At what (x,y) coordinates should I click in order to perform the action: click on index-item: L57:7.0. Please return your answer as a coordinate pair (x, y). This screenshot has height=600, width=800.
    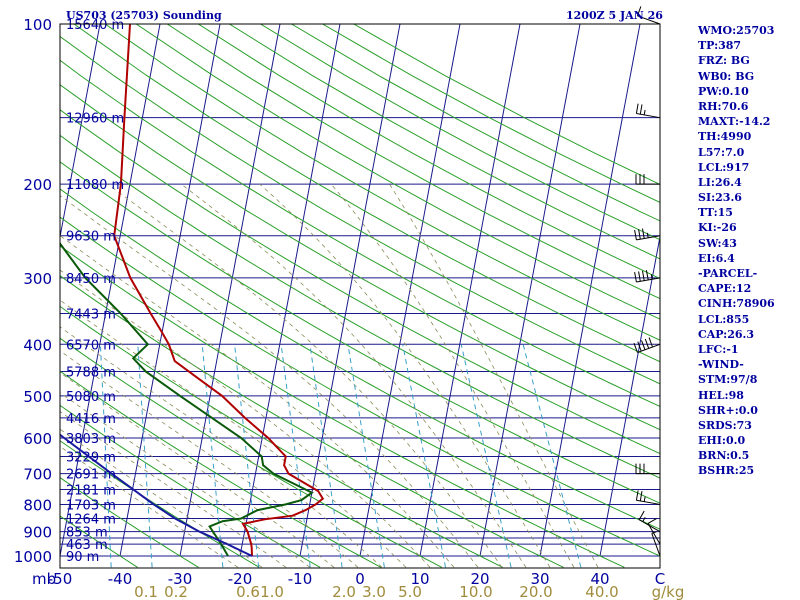
    Looking at the image, I should click on (721, 152).